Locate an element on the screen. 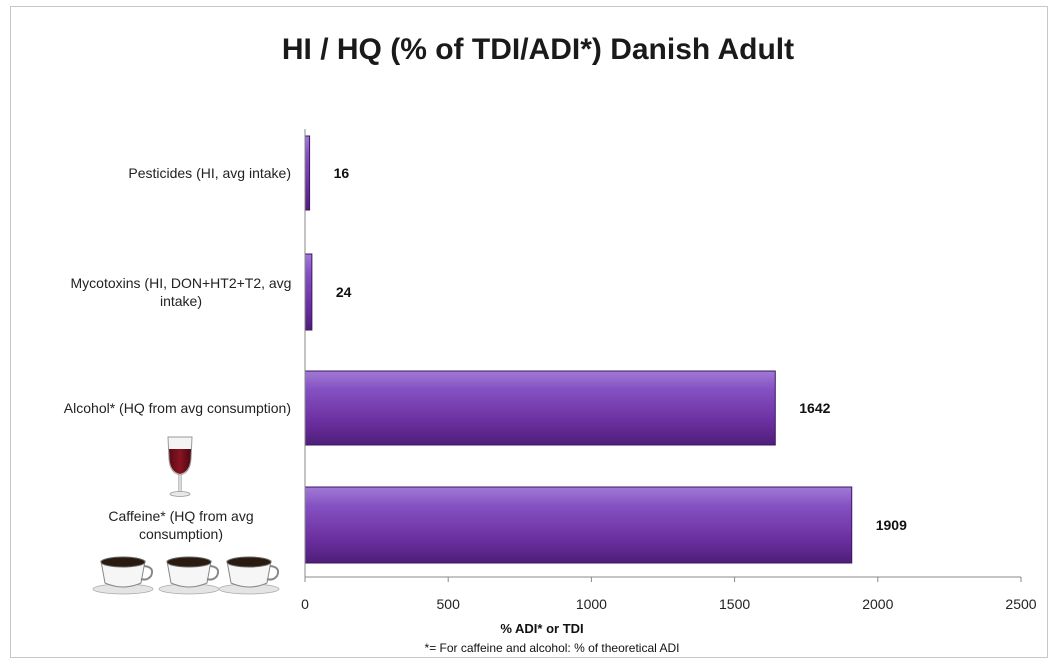  data-label: 16 is located at coordinates (342, 173).